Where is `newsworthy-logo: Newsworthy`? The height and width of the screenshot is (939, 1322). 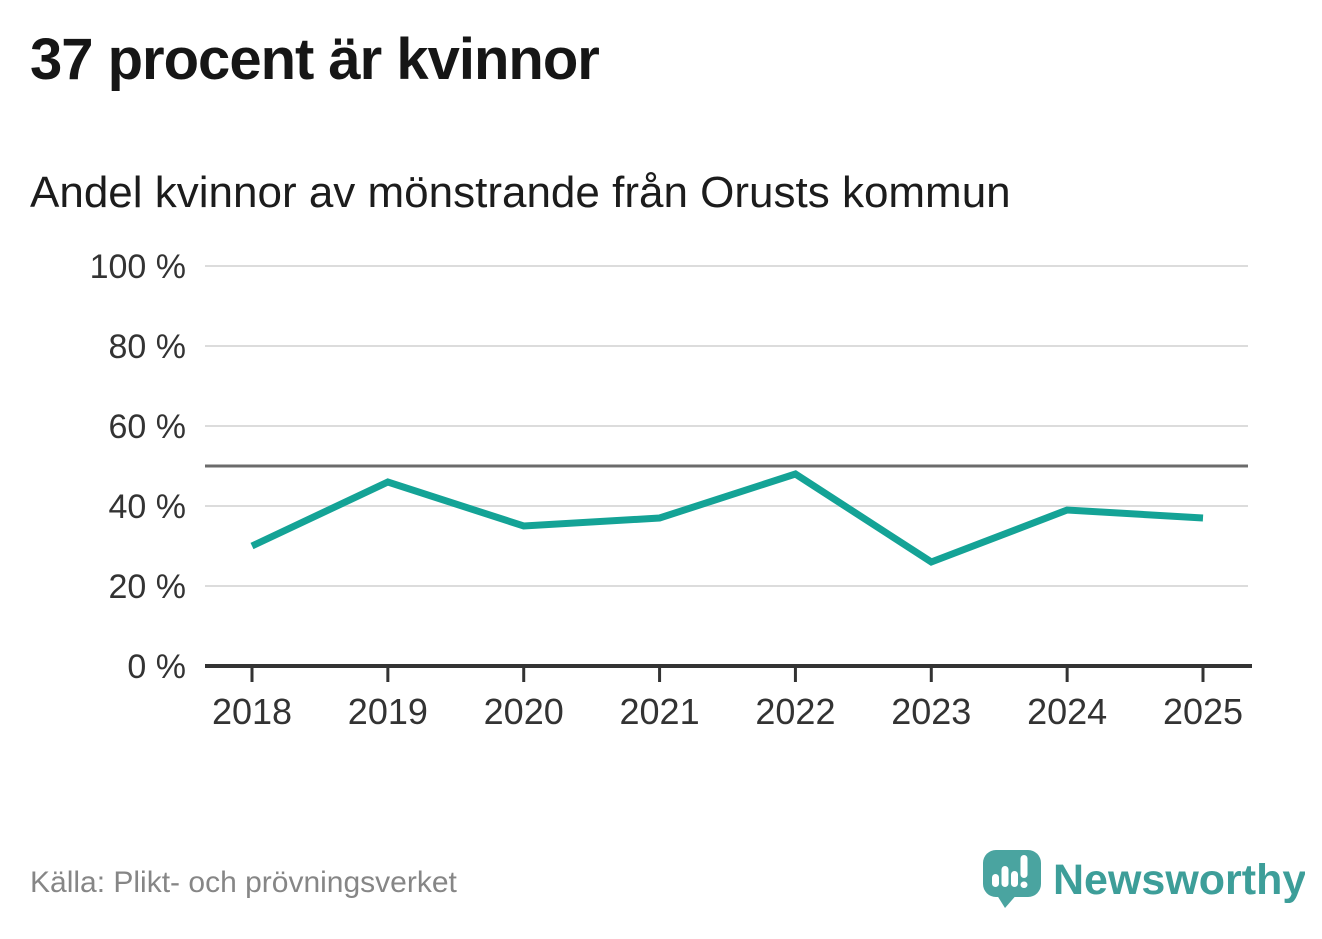
newsworthy-logo: Newsworthy is located at coordinates (1144, 879).